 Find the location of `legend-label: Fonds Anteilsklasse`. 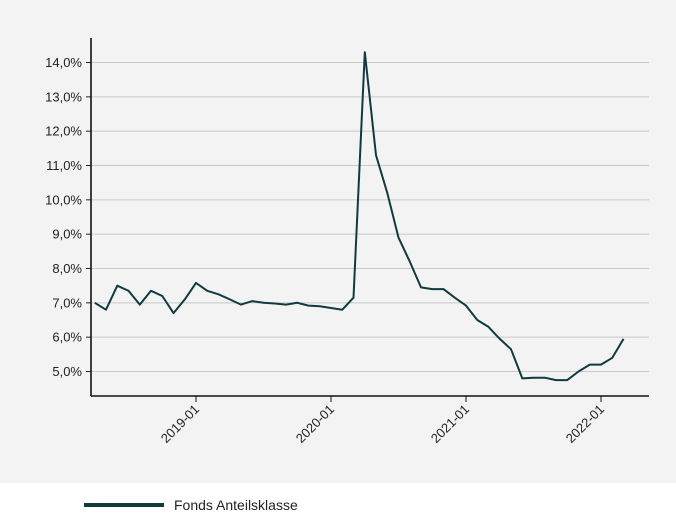

legend-label: Fonds Anteilsklasse is located at coordinates (236, 505).